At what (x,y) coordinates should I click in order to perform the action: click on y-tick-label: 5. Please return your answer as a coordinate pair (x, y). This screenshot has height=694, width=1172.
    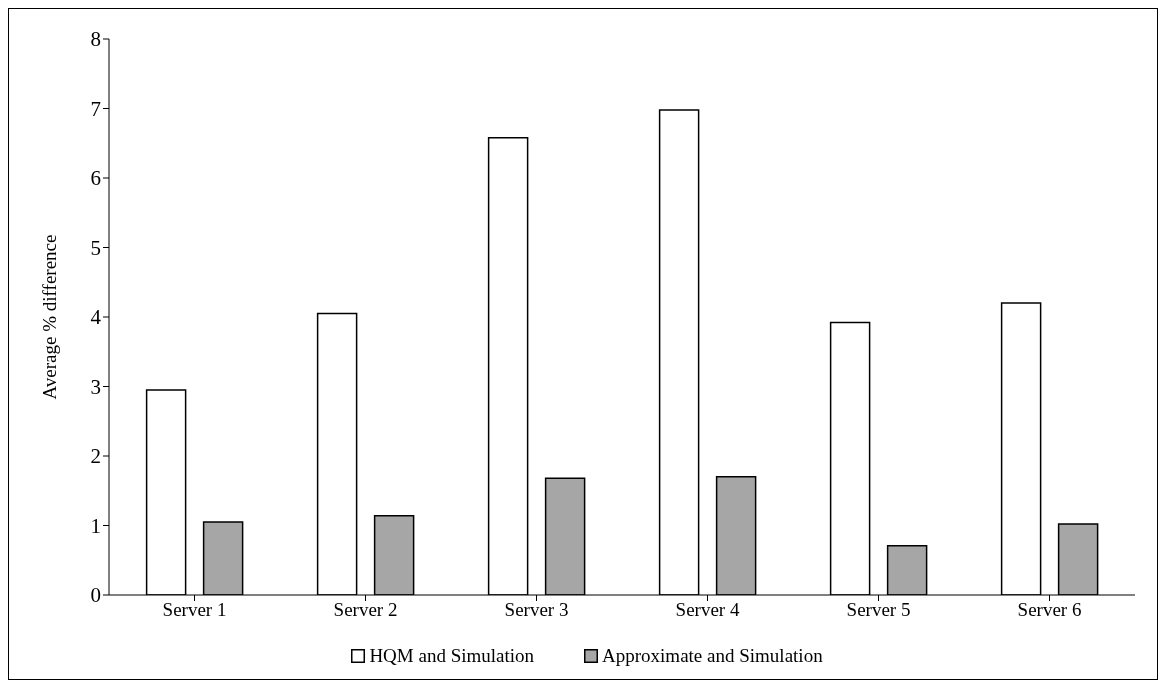
    Looking at the image, I should click on (95, 247).